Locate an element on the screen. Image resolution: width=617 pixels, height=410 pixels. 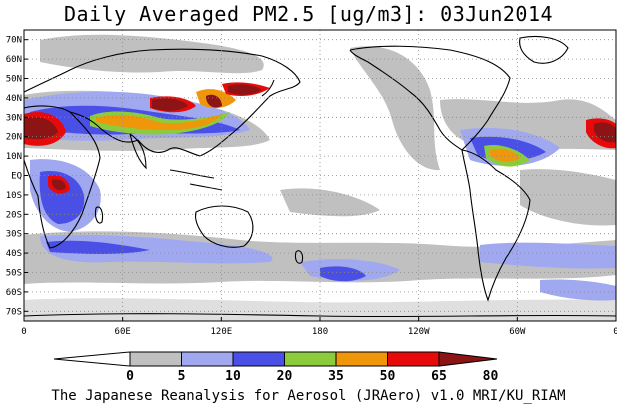
lat-label: 40S is located at coordinates (14, 254).